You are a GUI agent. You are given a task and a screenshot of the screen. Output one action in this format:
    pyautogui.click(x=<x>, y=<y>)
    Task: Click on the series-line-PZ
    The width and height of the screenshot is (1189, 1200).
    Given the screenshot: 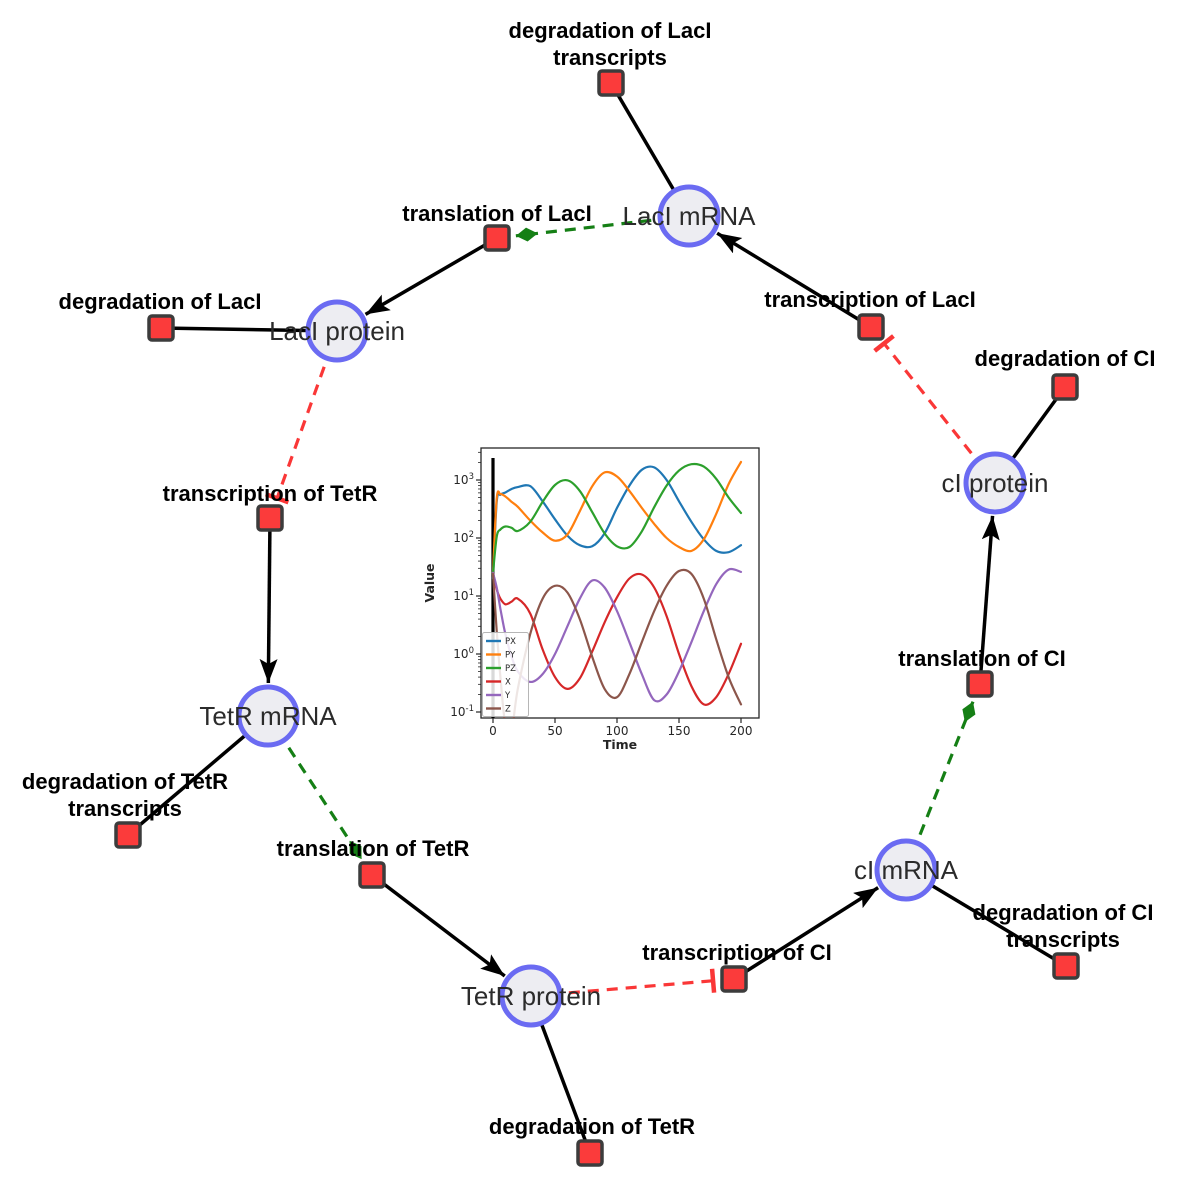 What is the action you would take?
    pyautogui.click(x=617, y=518)
    